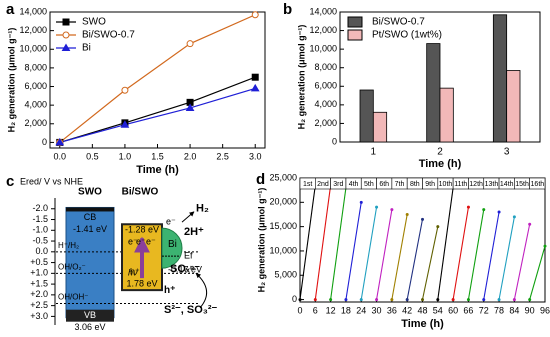 The width and height of the screenshot is (550, 337). I want to click on vb-name: VB, so click(90, 315).